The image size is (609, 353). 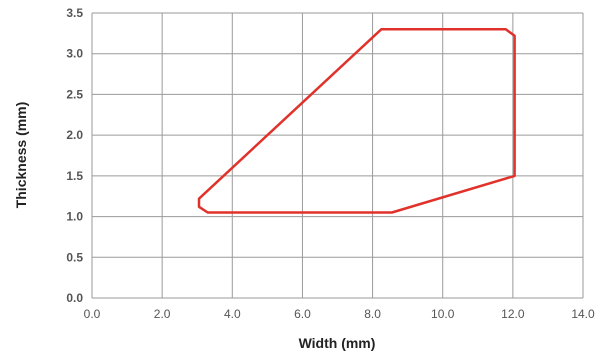 I want to click on x-tick-labels: 0.0 2.0 4.0 6.0 8.0 10.0 12.0 14.0, so click(x=339, y=314).